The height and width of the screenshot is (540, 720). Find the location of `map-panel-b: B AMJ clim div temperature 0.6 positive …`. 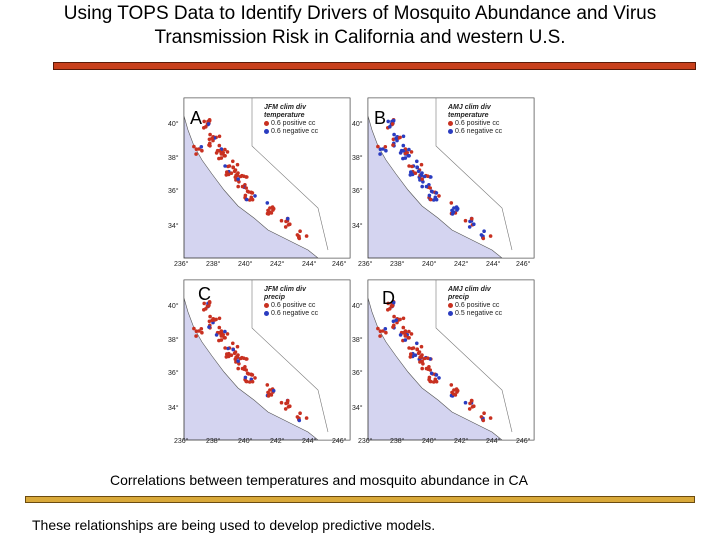

map-panel-b: B AMJ clim div temperature 0.6 positive … is located at coordinates (446, 180).